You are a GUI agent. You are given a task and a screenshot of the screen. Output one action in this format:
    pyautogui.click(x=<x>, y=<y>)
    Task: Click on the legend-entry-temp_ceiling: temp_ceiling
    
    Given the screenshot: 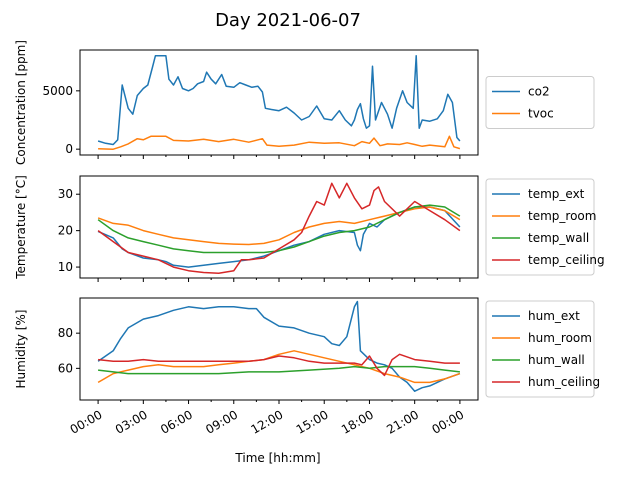 What is the action you would take?
    pyautogui.click(x=566, y=260)
    